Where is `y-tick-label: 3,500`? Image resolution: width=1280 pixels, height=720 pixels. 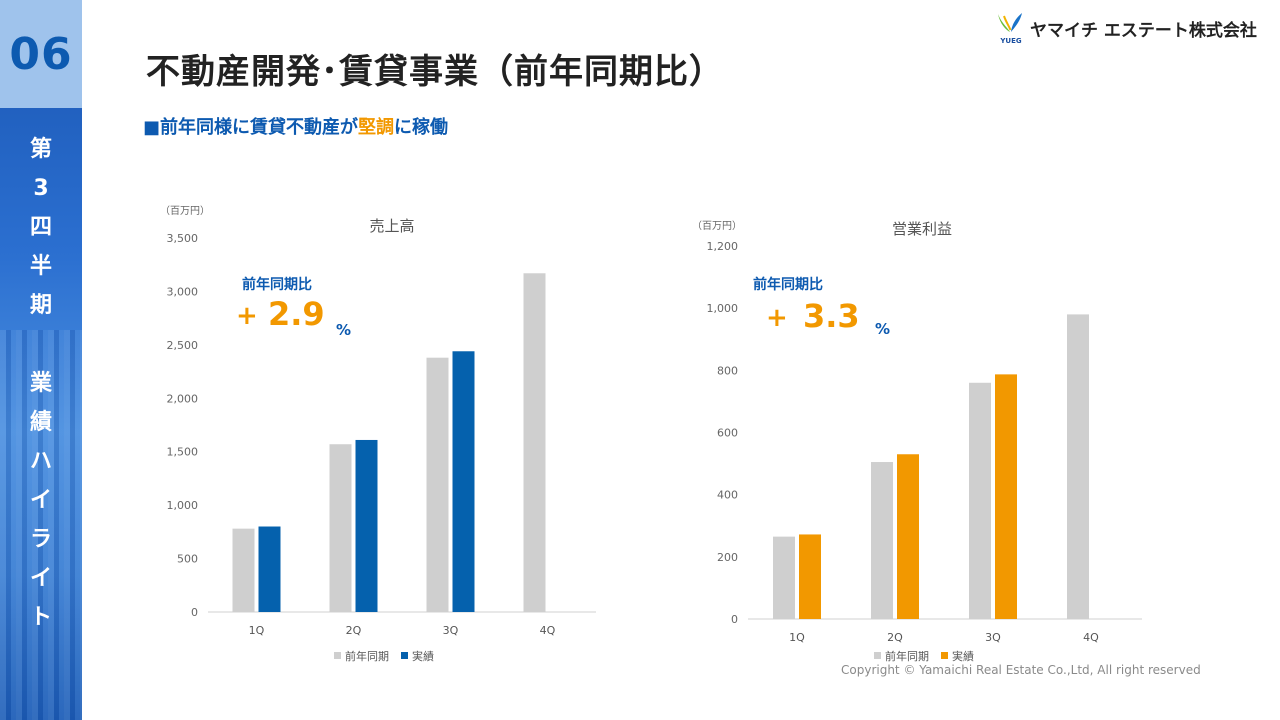
y-tick-label: 3,500 is located at coordinates (183, 238).